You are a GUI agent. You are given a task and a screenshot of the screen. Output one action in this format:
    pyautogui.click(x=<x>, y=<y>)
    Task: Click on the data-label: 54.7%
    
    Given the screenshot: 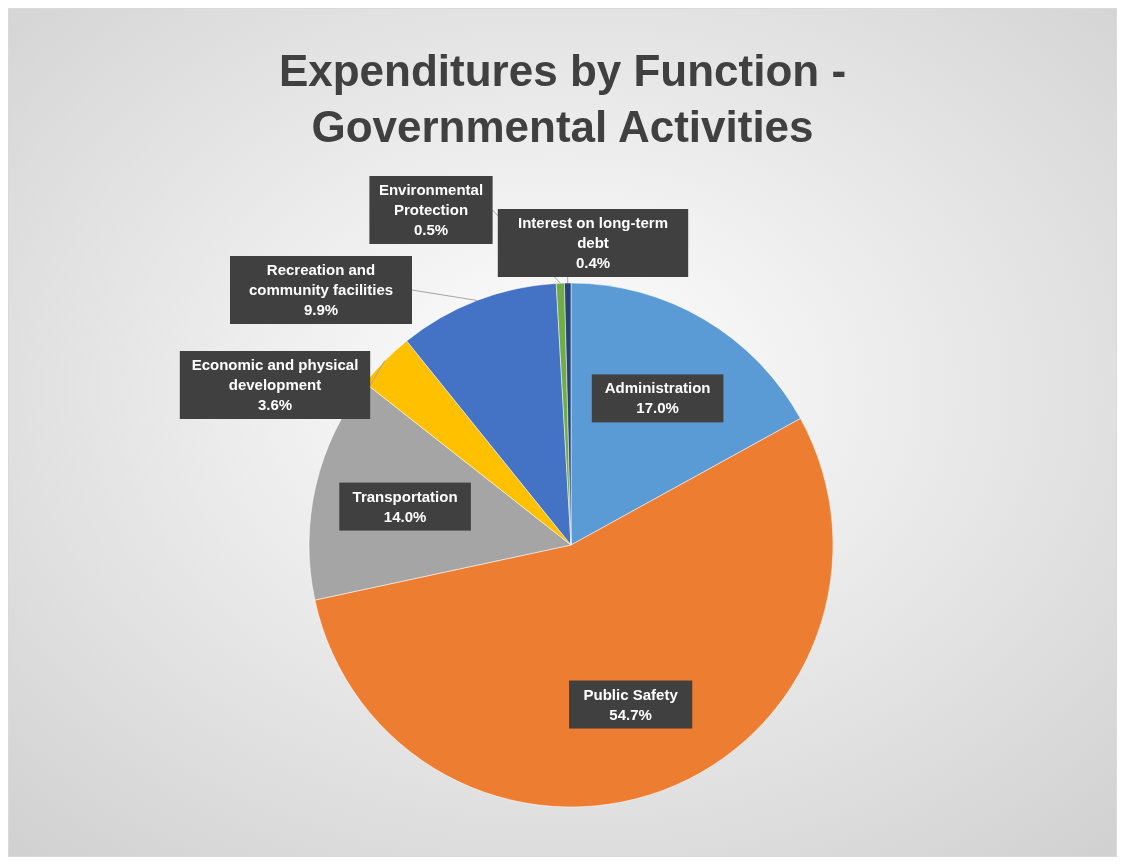 What is the action you would take?
    pyautogui.click(x=630, y=714)
    